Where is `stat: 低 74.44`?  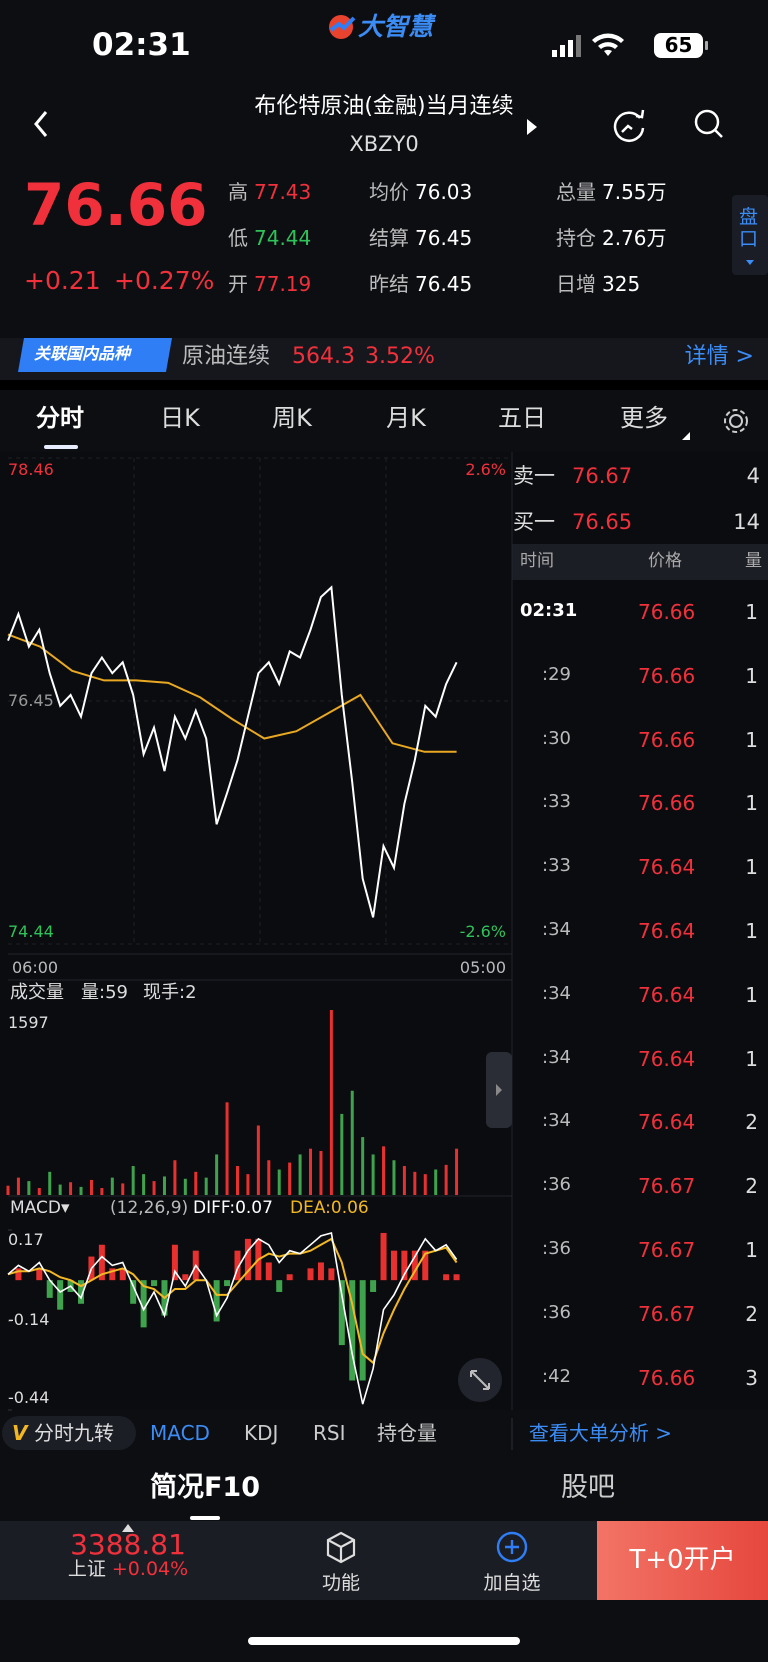 stat: 低 74.44 is located at coordinates (269, 238).